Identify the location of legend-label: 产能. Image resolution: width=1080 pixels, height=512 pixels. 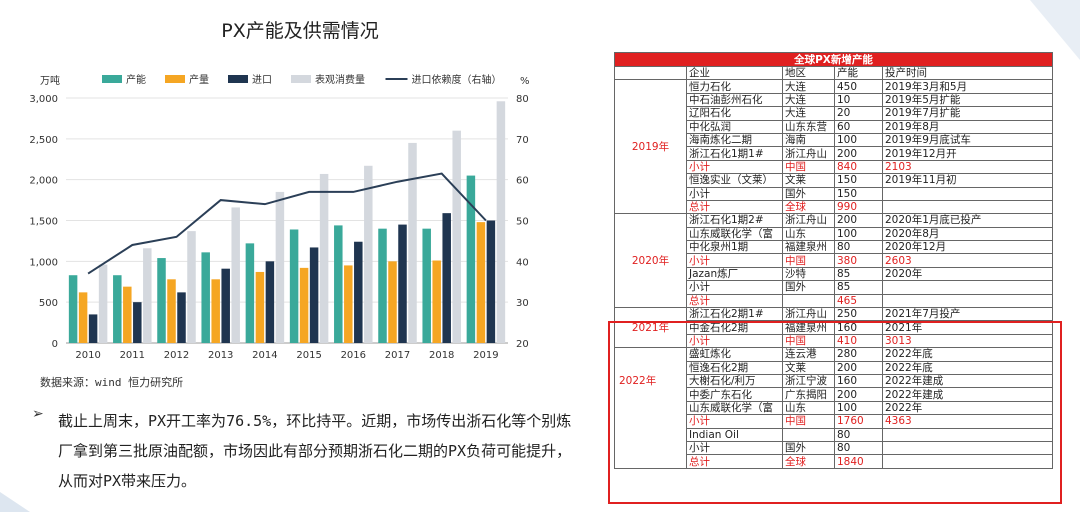
(136, 79).